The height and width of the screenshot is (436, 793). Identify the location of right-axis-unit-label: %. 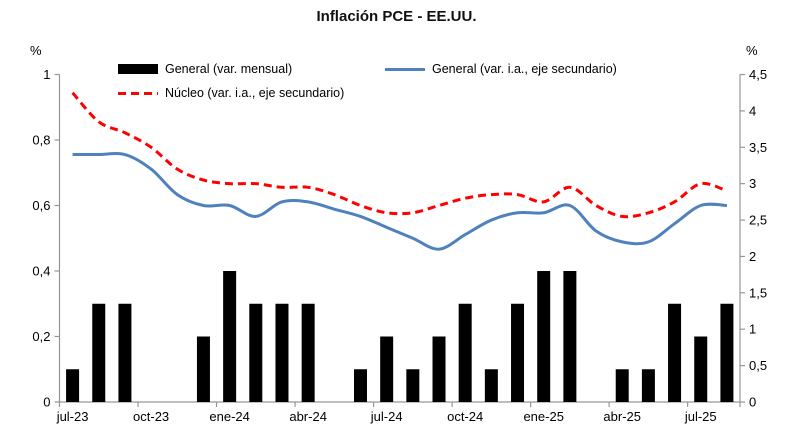
(752, 50).